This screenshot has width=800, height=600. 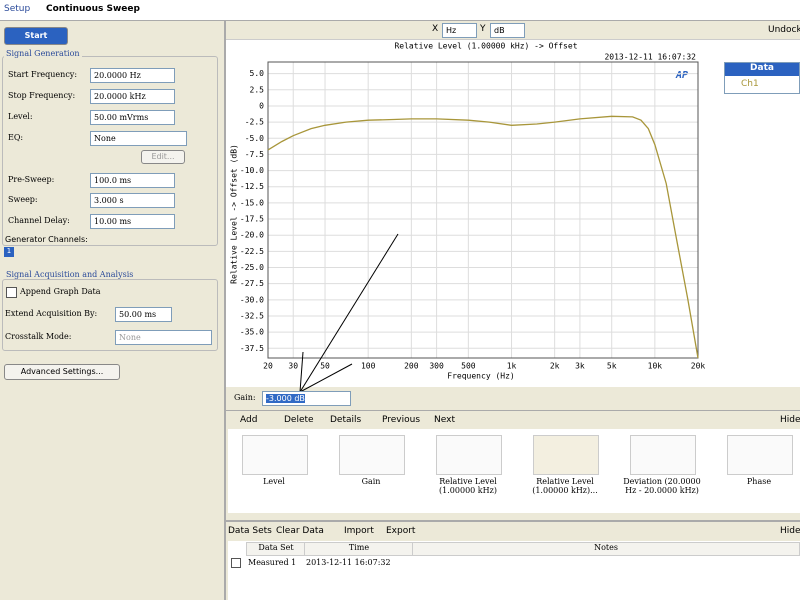 What do you see at coordinates (252, 348) in the screenshot?
I see `y-tick-label: -37.5` at bounding box center [252, 348].